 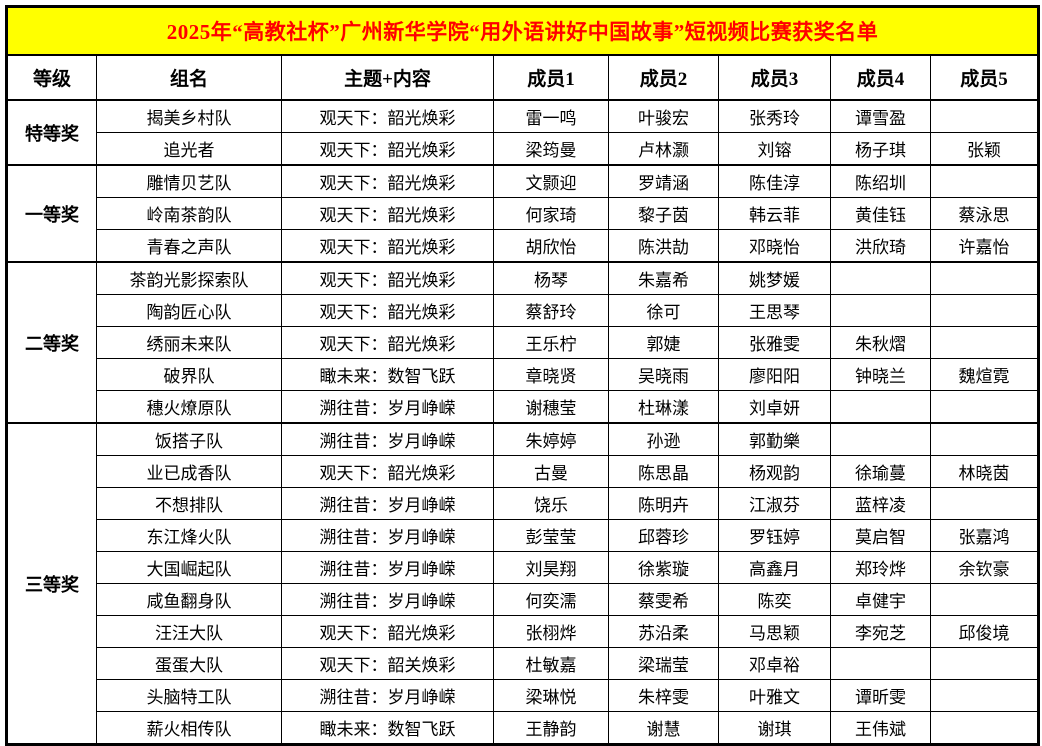 I want to click on table-row: 咸鱼翻身队 溯往昔：岁月峥嵘 何奕濡 蔡雯希 陈奕 卓健宇, so click(x=523, y=599).